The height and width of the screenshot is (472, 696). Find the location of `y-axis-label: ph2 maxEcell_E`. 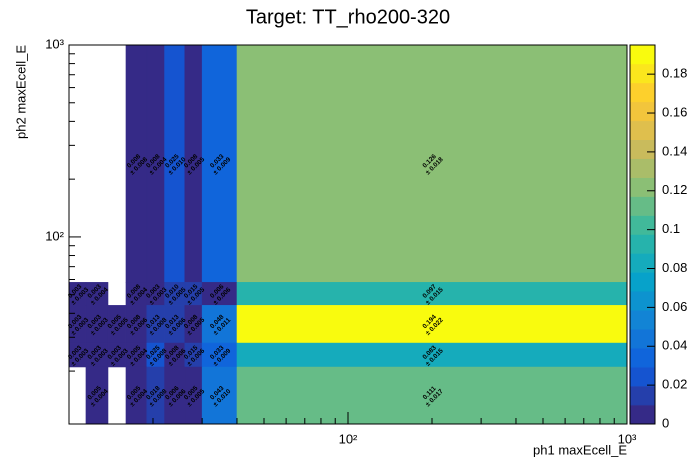

y-axis-label: ph2 maxEcell_E is located at coordinates (20, 92).